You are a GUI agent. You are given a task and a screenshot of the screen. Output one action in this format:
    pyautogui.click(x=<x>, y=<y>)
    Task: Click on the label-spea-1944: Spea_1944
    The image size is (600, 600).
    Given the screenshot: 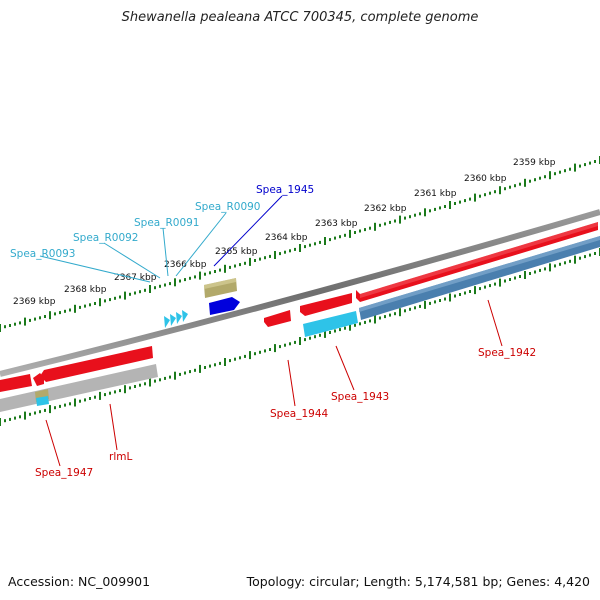 What is the action you would take?
    pyautogui.click(x=299, y=414)
    